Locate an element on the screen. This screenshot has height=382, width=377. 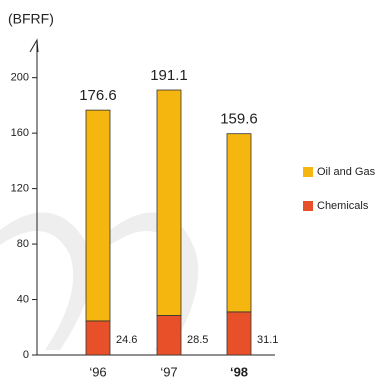
total-label: 176.6 is located at coordinates (98, 95).